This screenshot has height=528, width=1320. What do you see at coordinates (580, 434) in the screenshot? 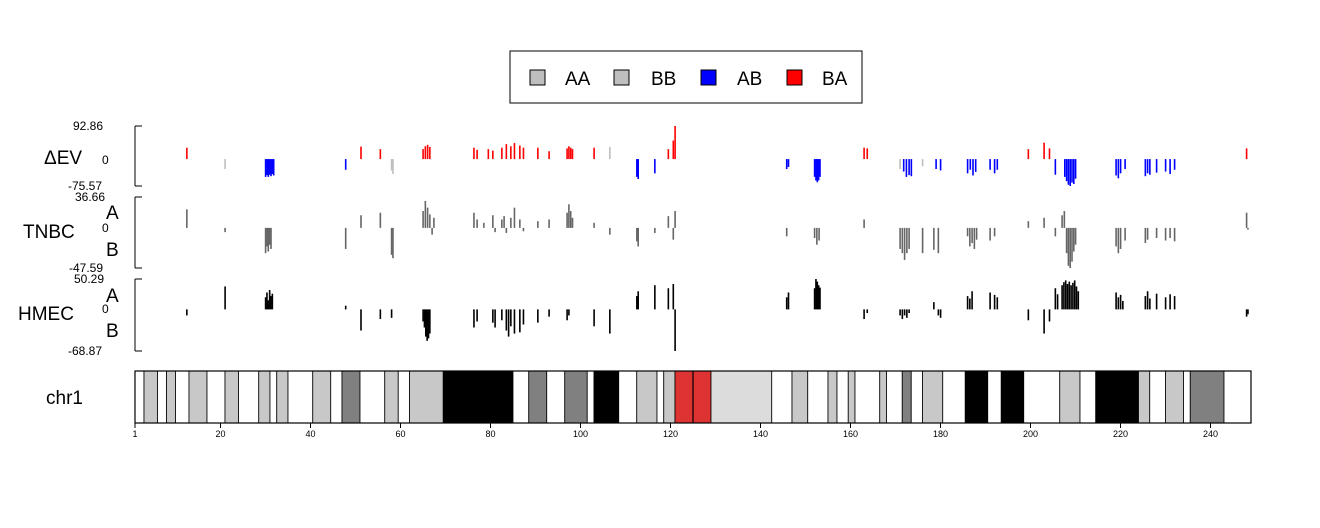
I see `x-tick-label-5: 100` at bounding box center [580, 434].